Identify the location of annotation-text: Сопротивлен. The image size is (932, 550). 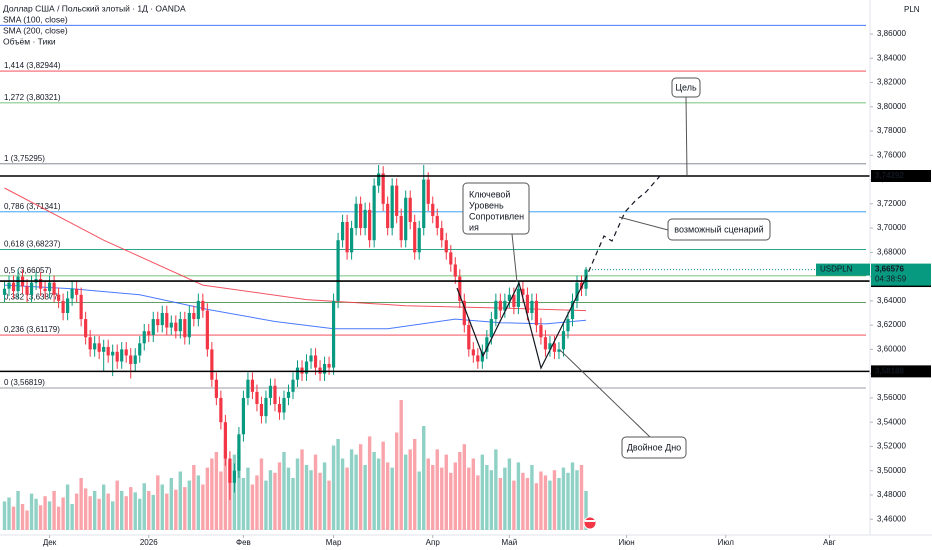
(496, 216).